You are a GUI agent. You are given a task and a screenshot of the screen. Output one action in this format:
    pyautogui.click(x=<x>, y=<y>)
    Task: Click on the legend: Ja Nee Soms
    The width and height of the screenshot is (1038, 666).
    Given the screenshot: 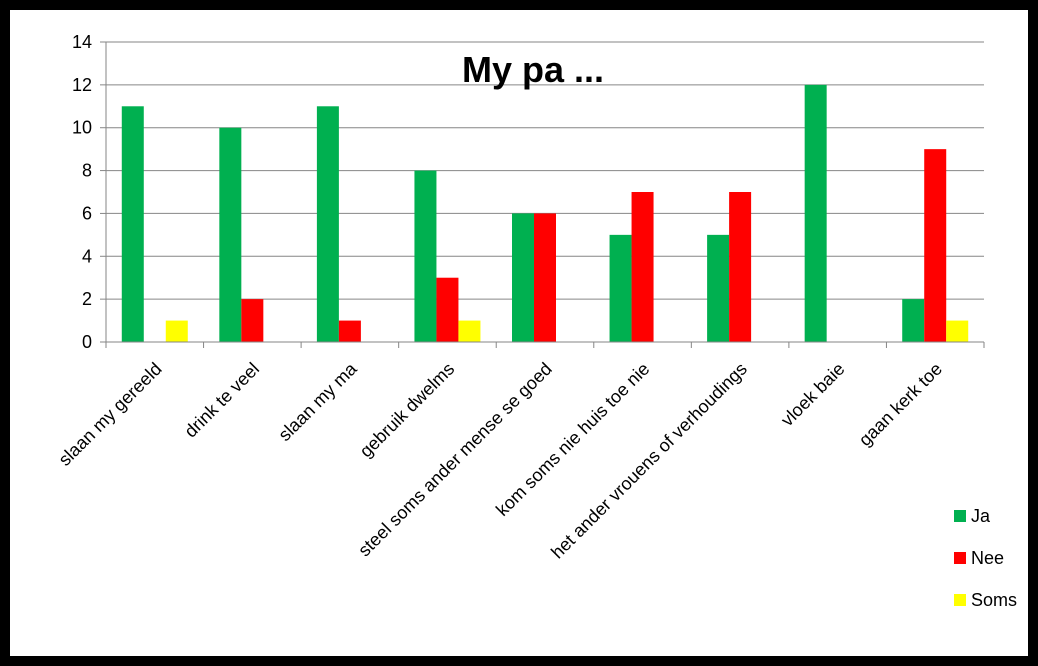 What is the action you would take?
    pyautogui.click(x=985, y=558)
    